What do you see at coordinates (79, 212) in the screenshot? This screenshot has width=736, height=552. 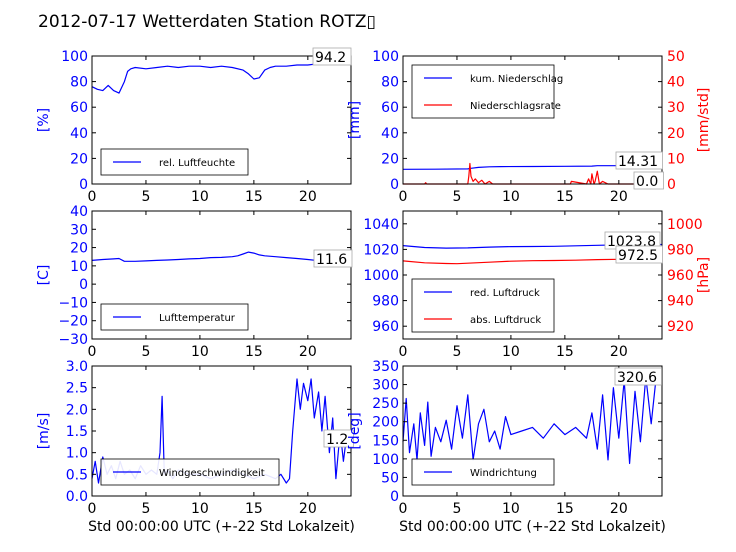 I see `temperature-ytick-label: 40` at bounding box center [79, 212].